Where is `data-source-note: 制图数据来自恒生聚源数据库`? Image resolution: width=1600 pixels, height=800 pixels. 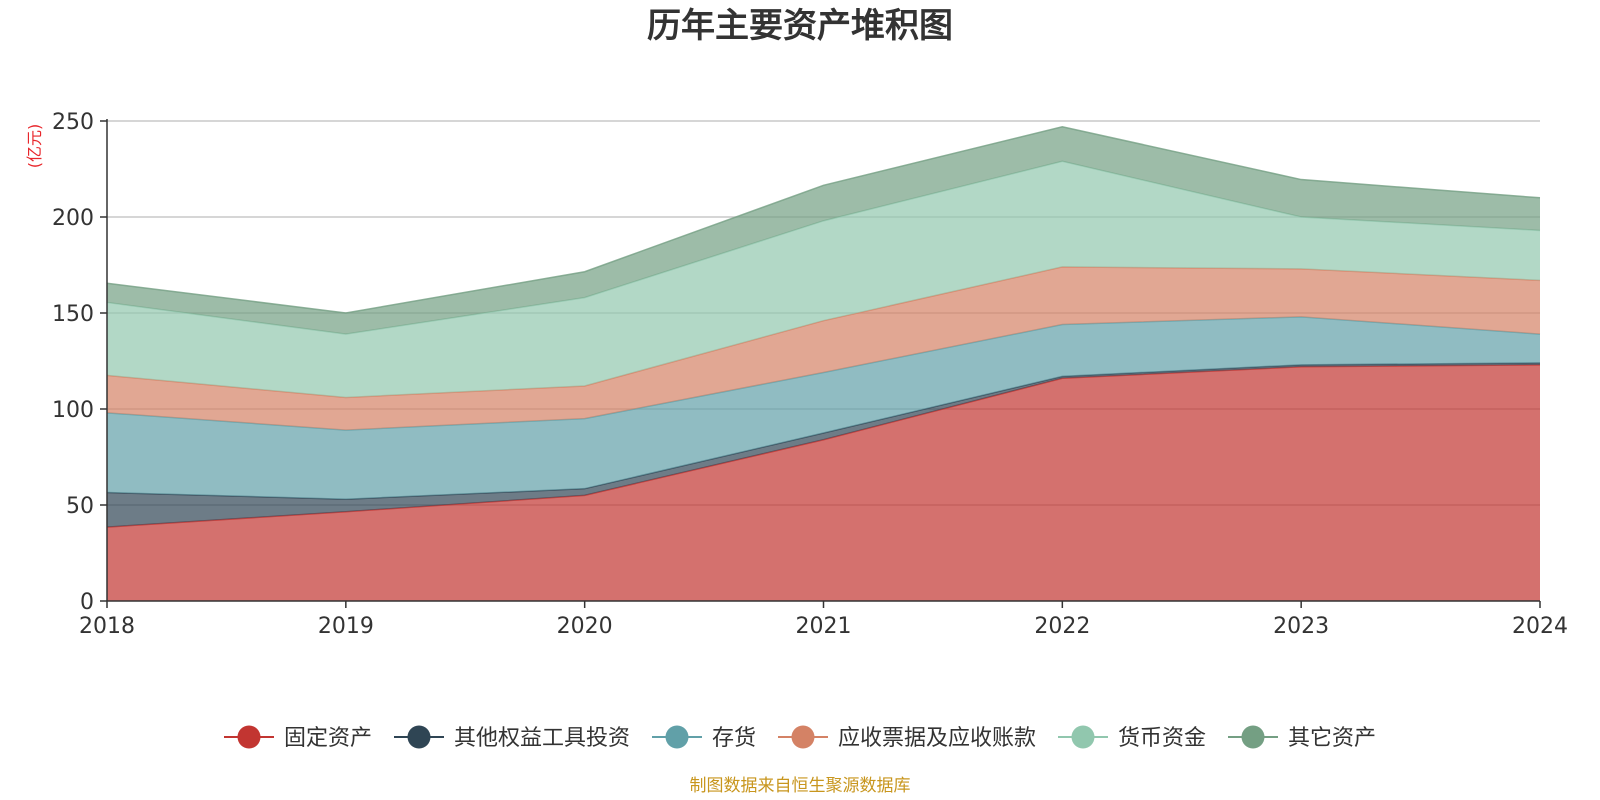
data-source-note: 制图数据来自恒生聚源数据库 is located at coordinates (800, 786).